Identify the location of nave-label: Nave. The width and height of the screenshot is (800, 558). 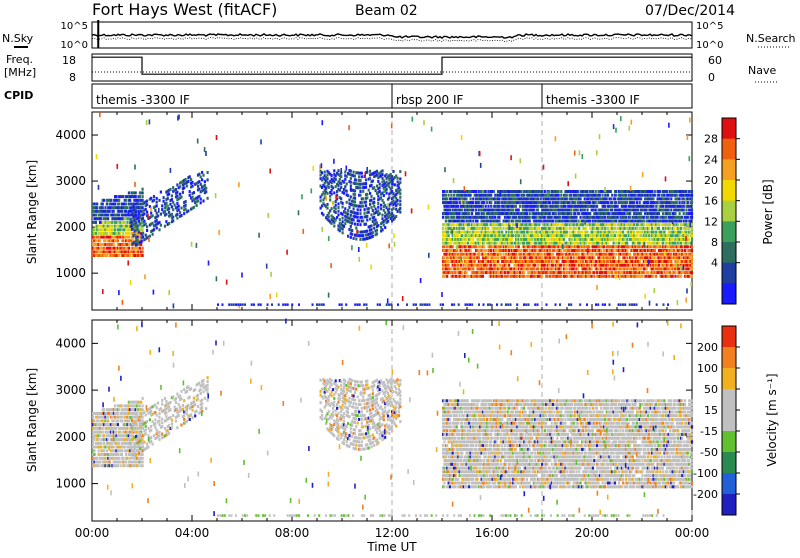
(762, 70).